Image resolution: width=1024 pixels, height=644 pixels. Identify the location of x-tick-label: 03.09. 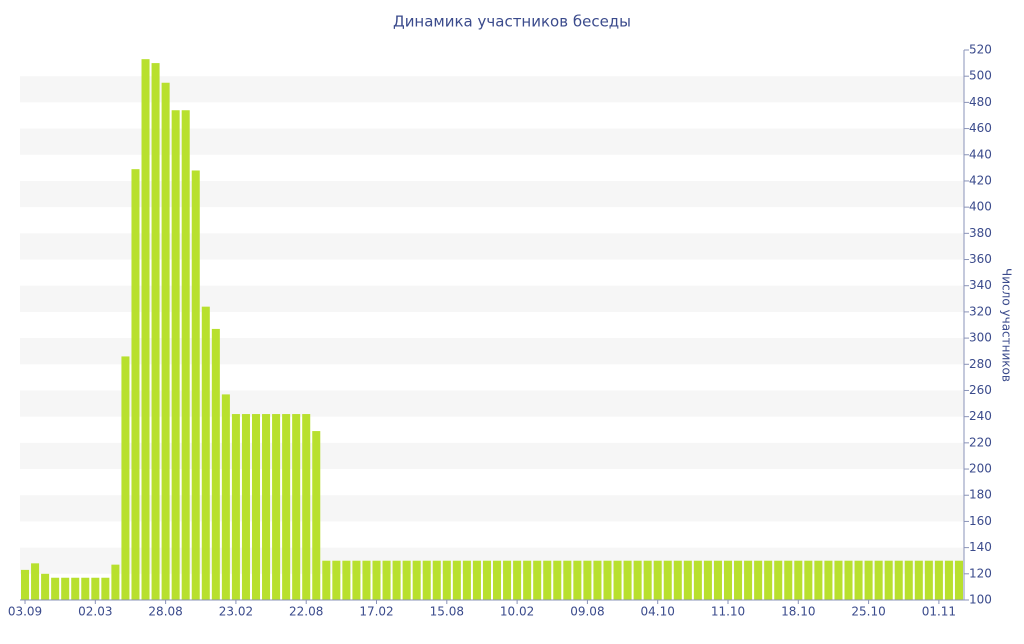
(25, 612).